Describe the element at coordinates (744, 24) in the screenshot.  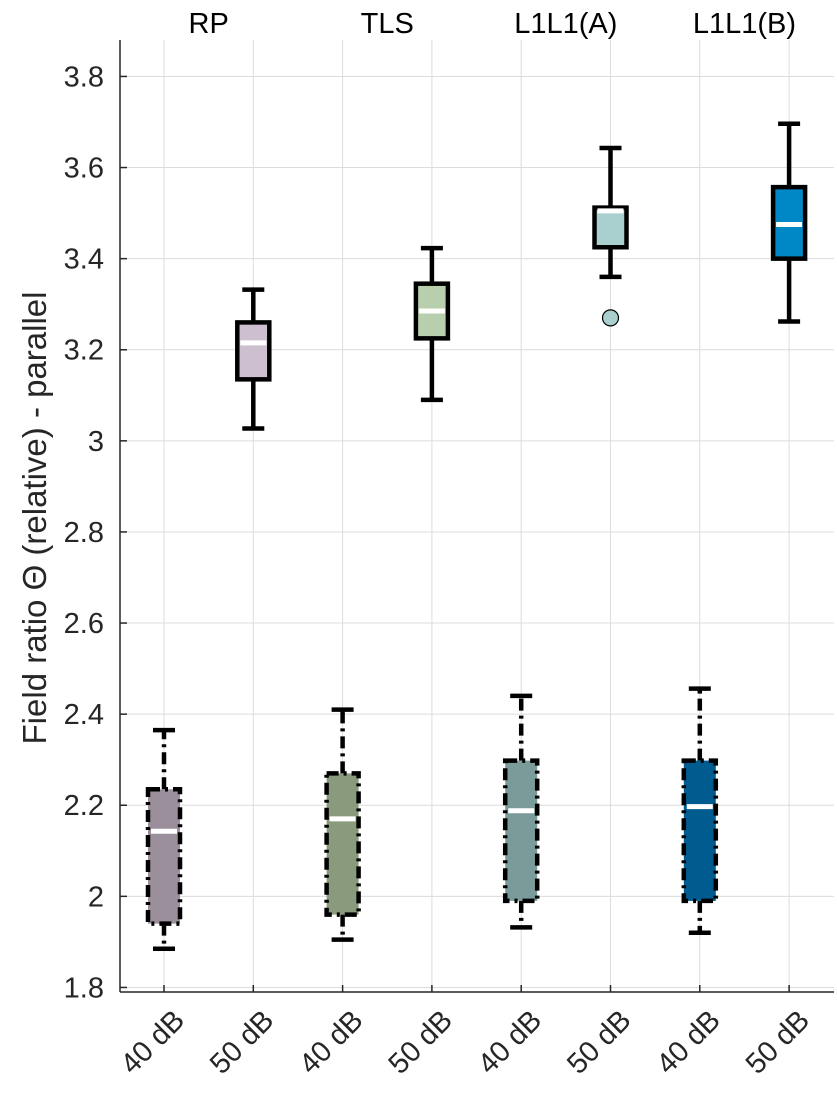
I see `group-label: L1L1(B)` at that location.